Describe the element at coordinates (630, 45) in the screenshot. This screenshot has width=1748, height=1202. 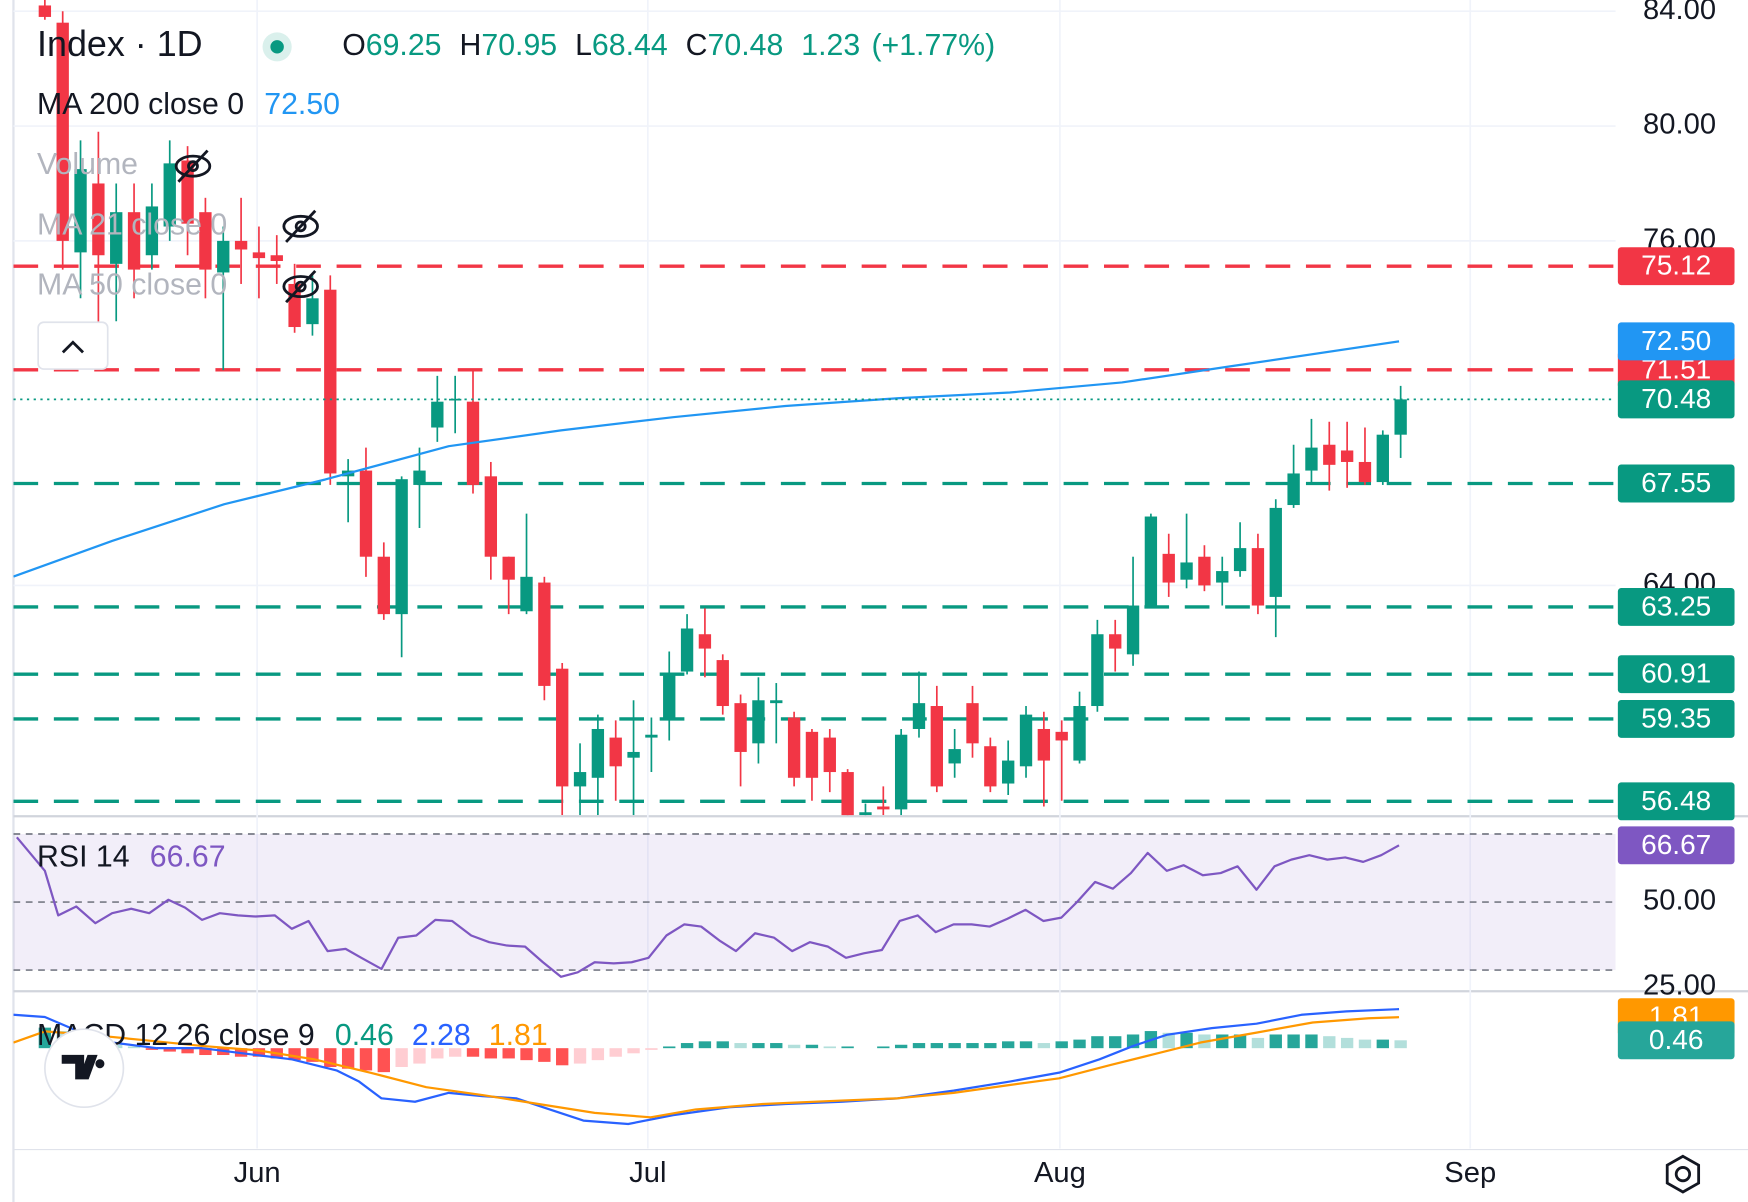
I see `ohlc-value: 68.44` at that location.